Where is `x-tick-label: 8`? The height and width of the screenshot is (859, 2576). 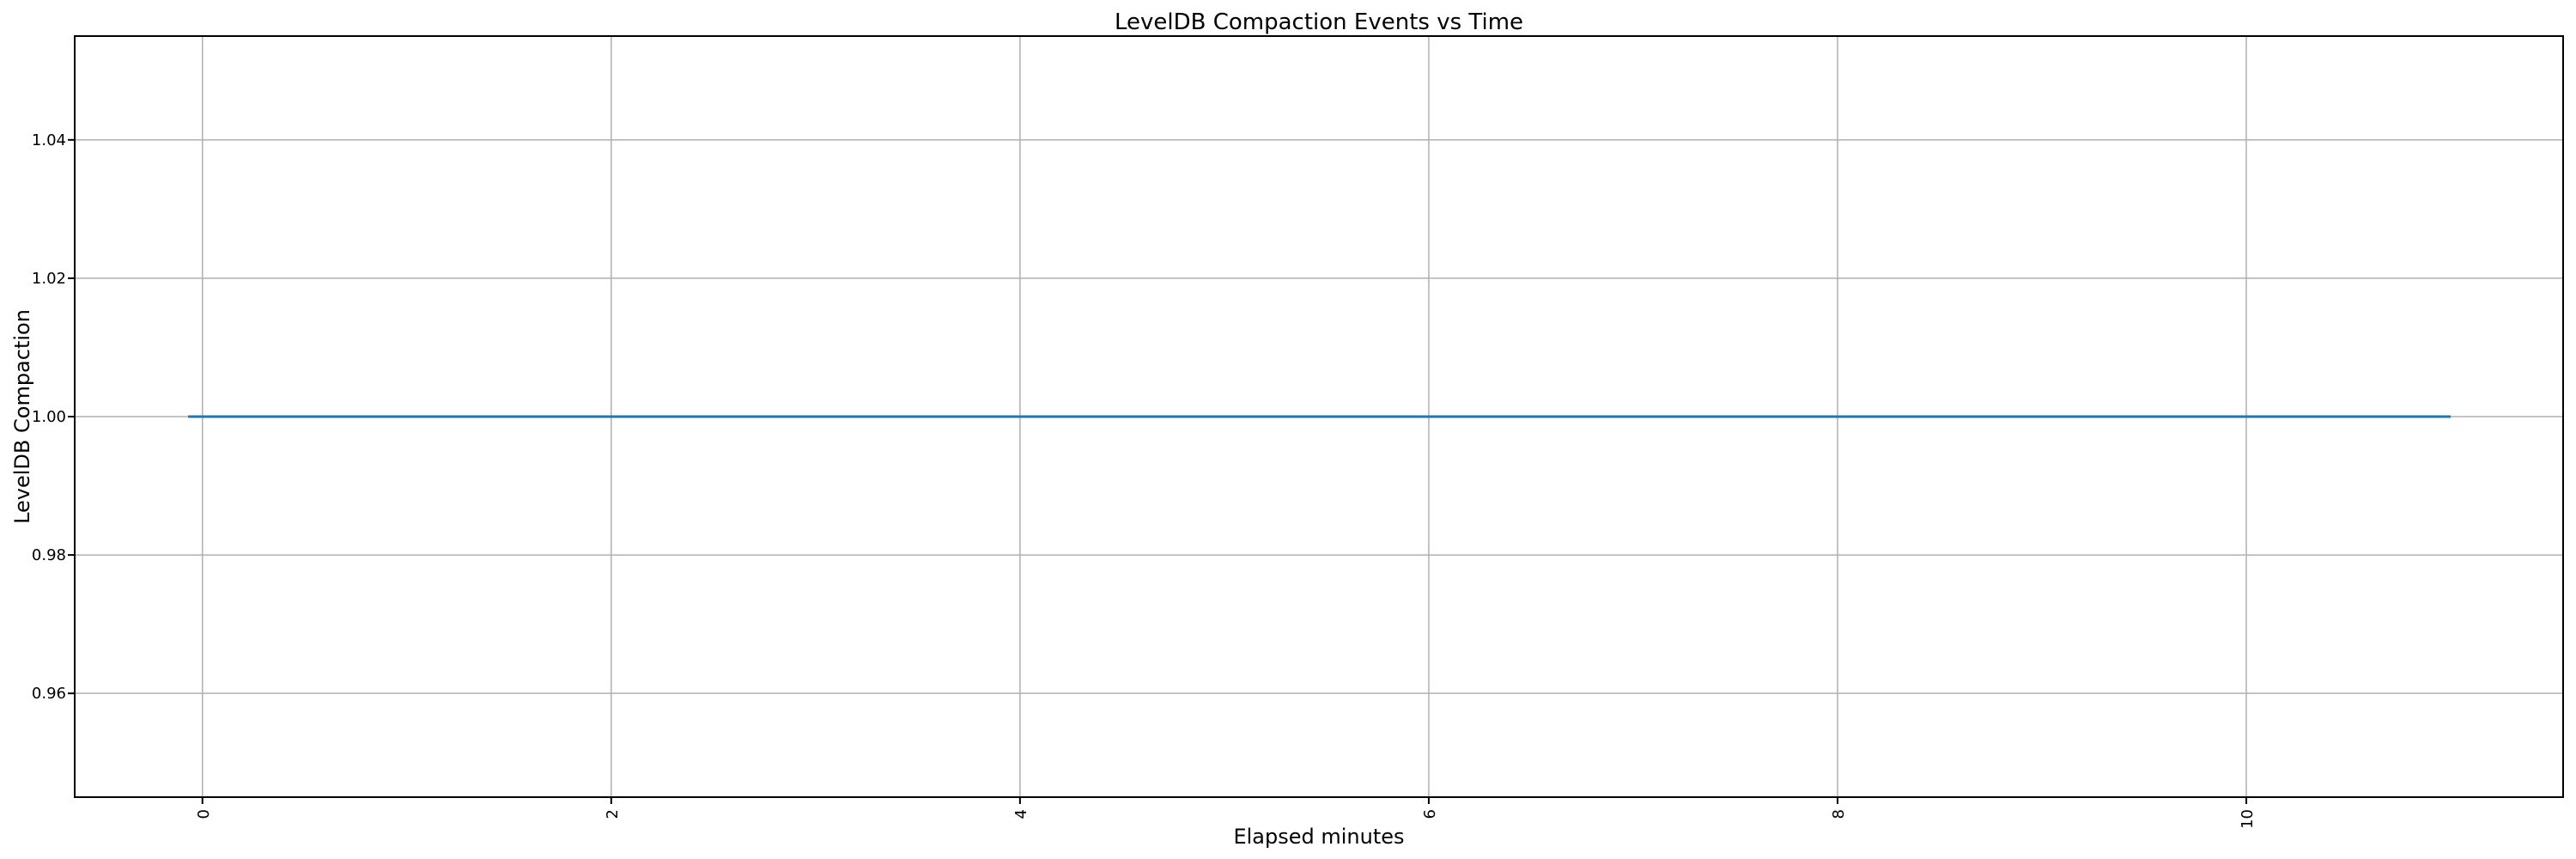 x-tick-label: 8 is located at coordinates (1839, 814).